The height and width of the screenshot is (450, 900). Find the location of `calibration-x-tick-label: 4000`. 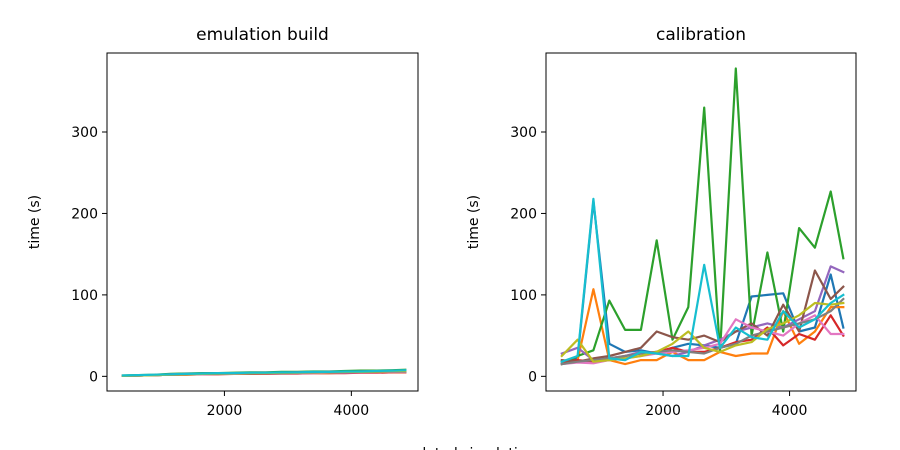

calibration-x-tick-label: 4000 is located at coordinates (790, 411).